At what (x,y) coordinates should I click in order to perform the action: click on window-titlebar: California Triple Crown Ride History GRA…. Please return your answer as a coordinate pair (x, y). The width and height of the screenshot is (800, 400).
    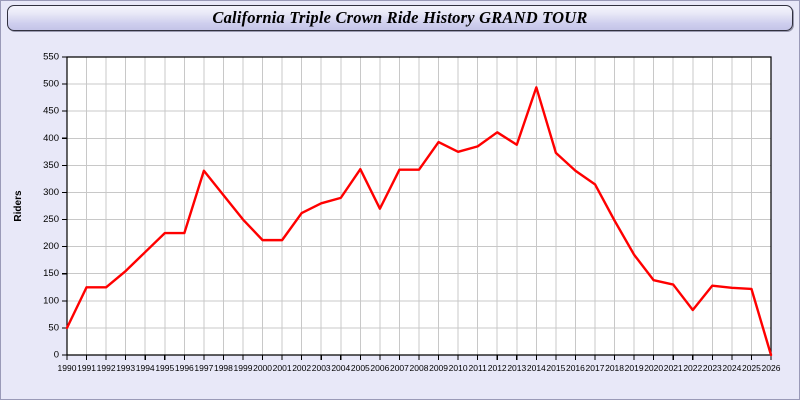
    Looking at the image, I should click on (400, 18).